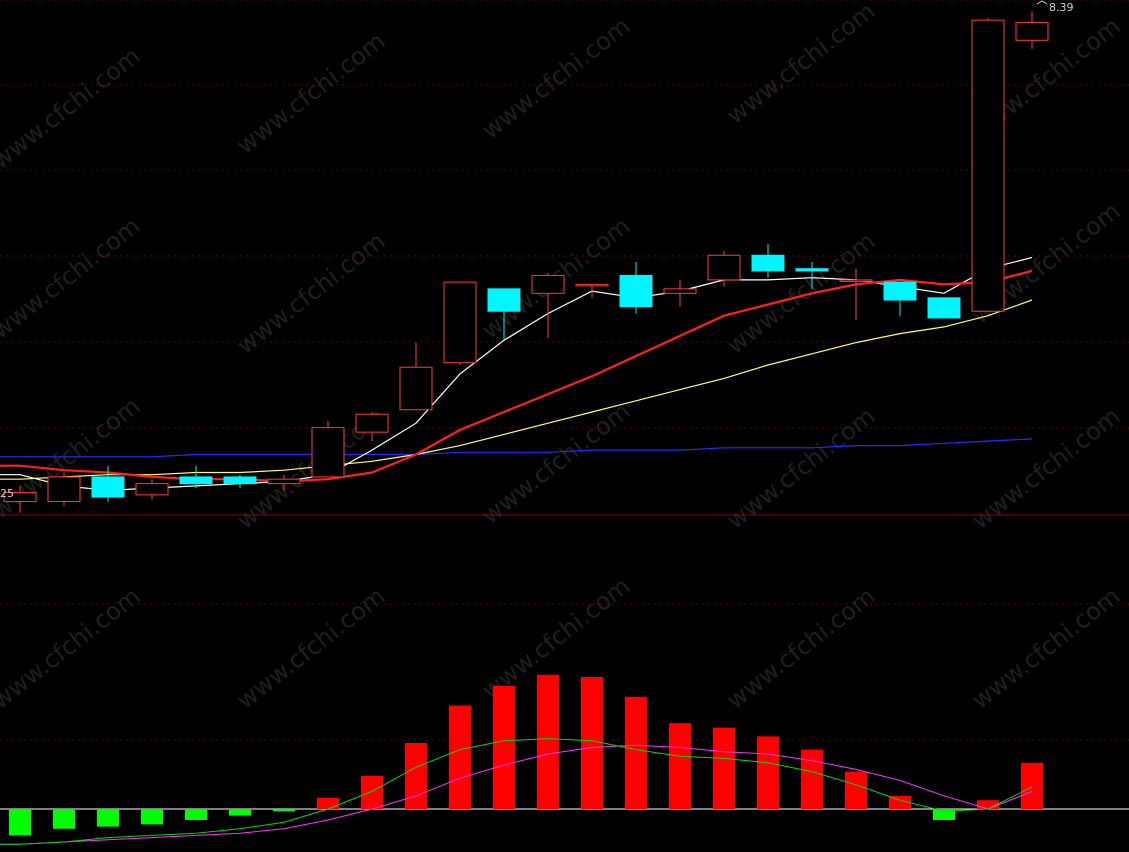  What do you see at coordinates (1042, 2) in the screenshot?
I see `high-price-marker` at bounding box center [1042, 2].